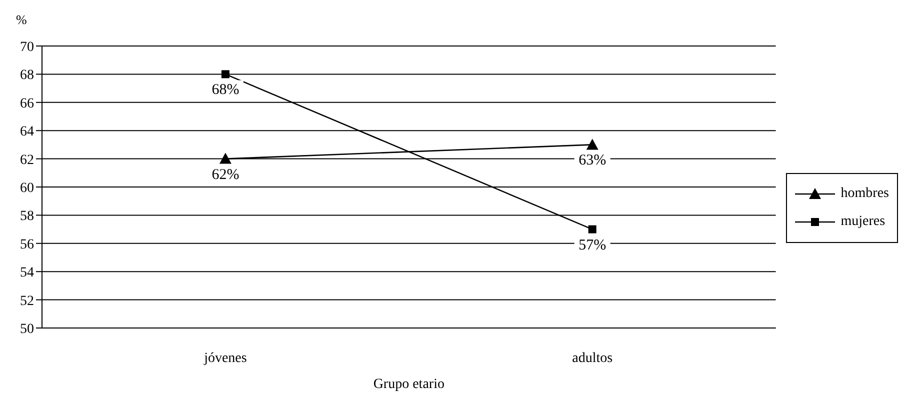 The width and height of the screenshot is (917, 412). I want to click on y-tick-label: 62, so click(27, 160).